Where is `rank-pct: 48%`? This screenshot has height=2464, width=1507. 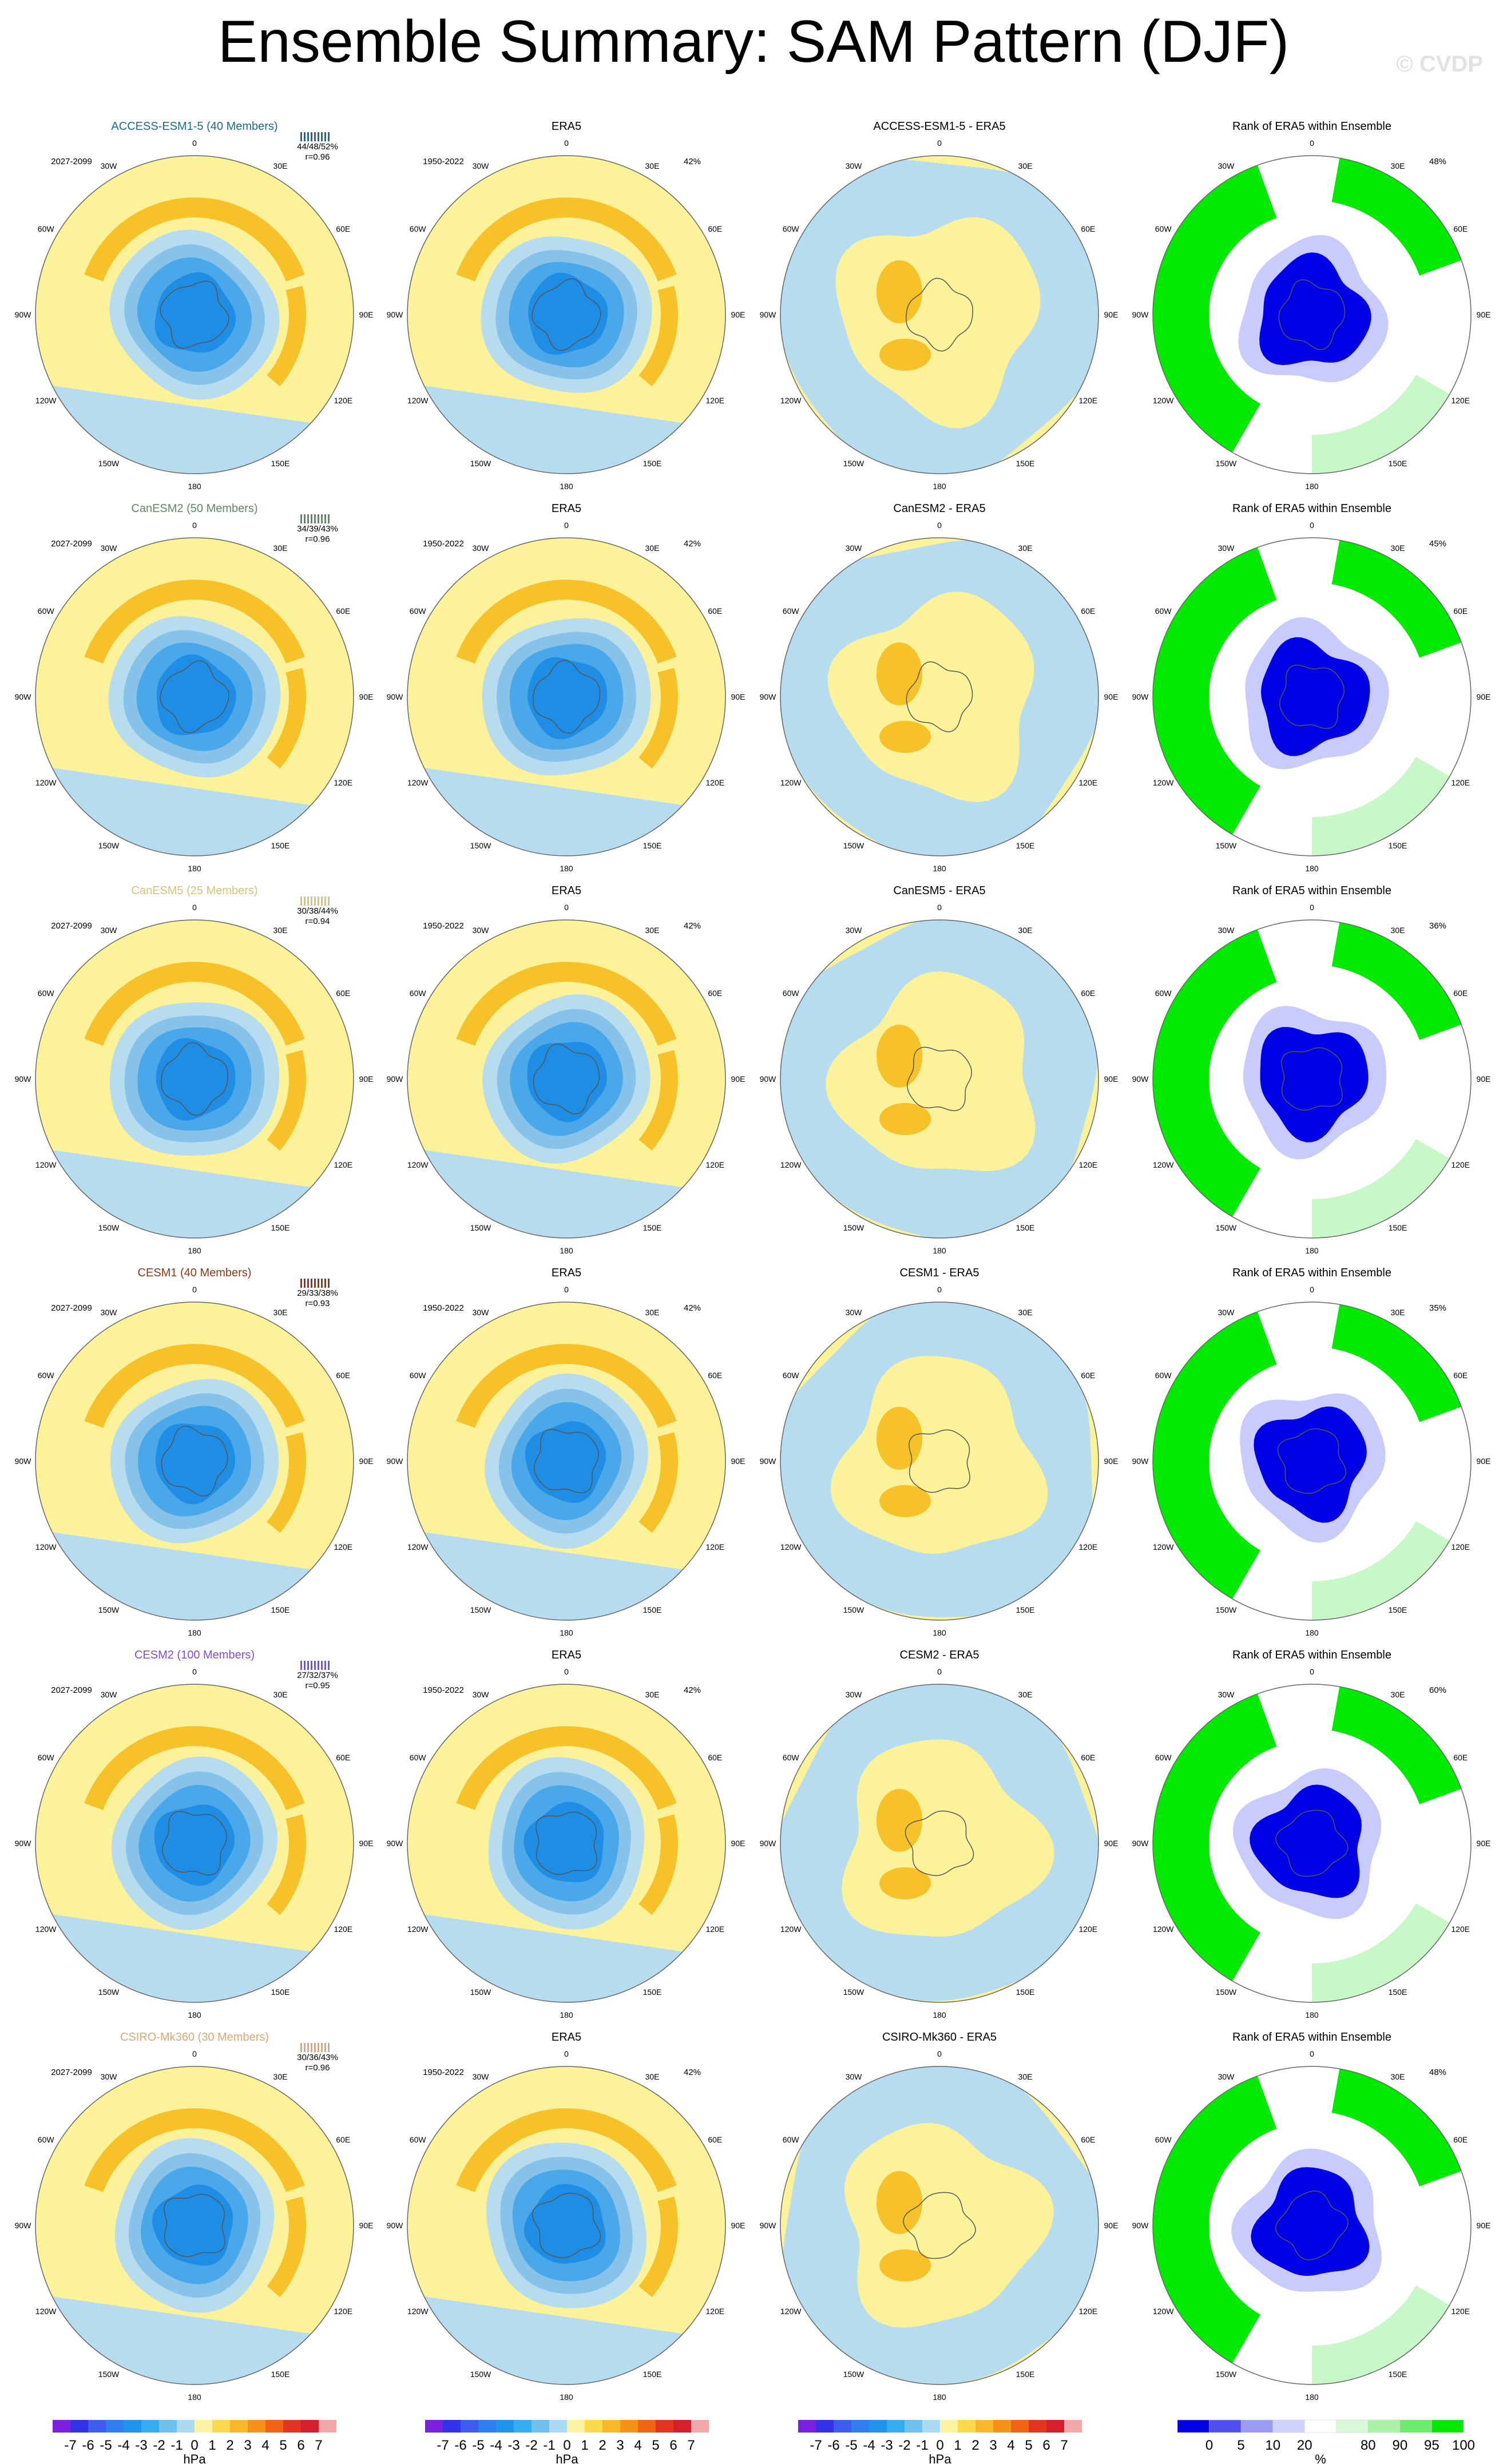 rank-pct: 48% is located at coordinates (1437, 161).